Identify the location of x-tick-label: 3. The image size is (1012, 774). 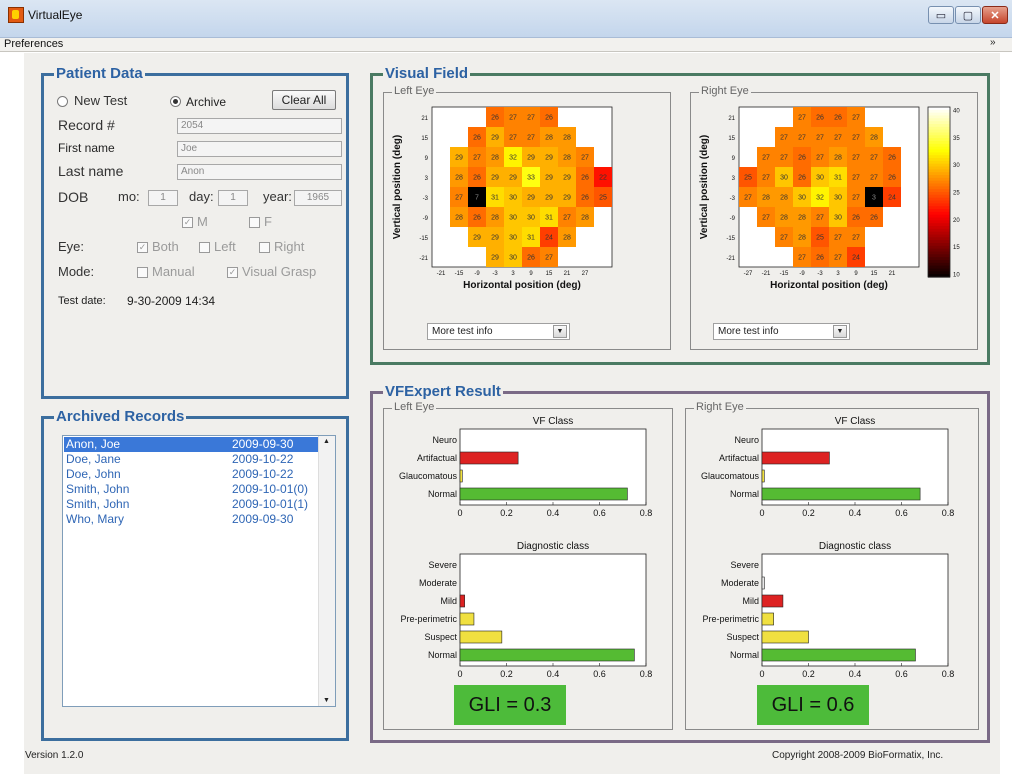
(838, 274).